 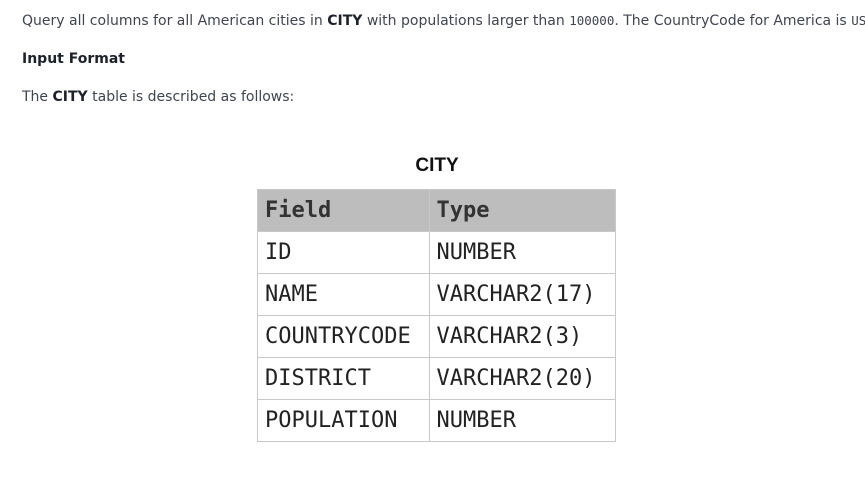 I want to click on intro-after-threshold: . The CountryCode for America is, so click(x=733, y=21).